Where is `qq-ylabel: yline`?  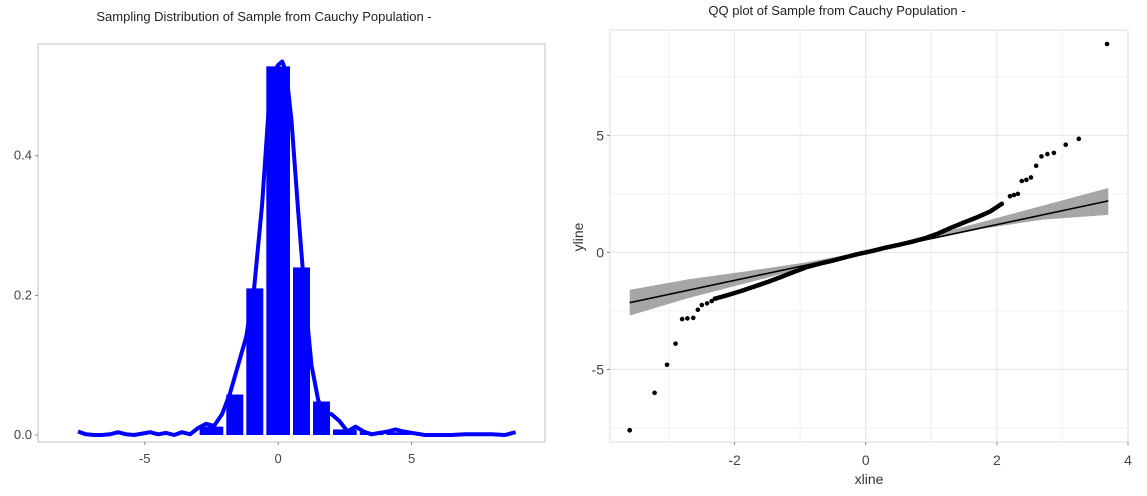
qq-ylabel: yline is located at coordinates (578, 236).